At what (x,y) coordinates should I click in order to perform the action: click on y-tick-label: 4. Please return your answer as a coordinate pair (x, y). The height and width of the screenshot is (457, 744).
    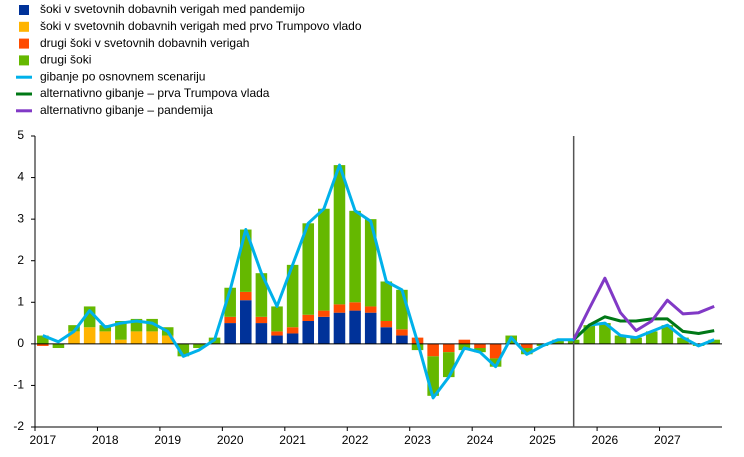
    Looking at the image, I should click on (20, 177).